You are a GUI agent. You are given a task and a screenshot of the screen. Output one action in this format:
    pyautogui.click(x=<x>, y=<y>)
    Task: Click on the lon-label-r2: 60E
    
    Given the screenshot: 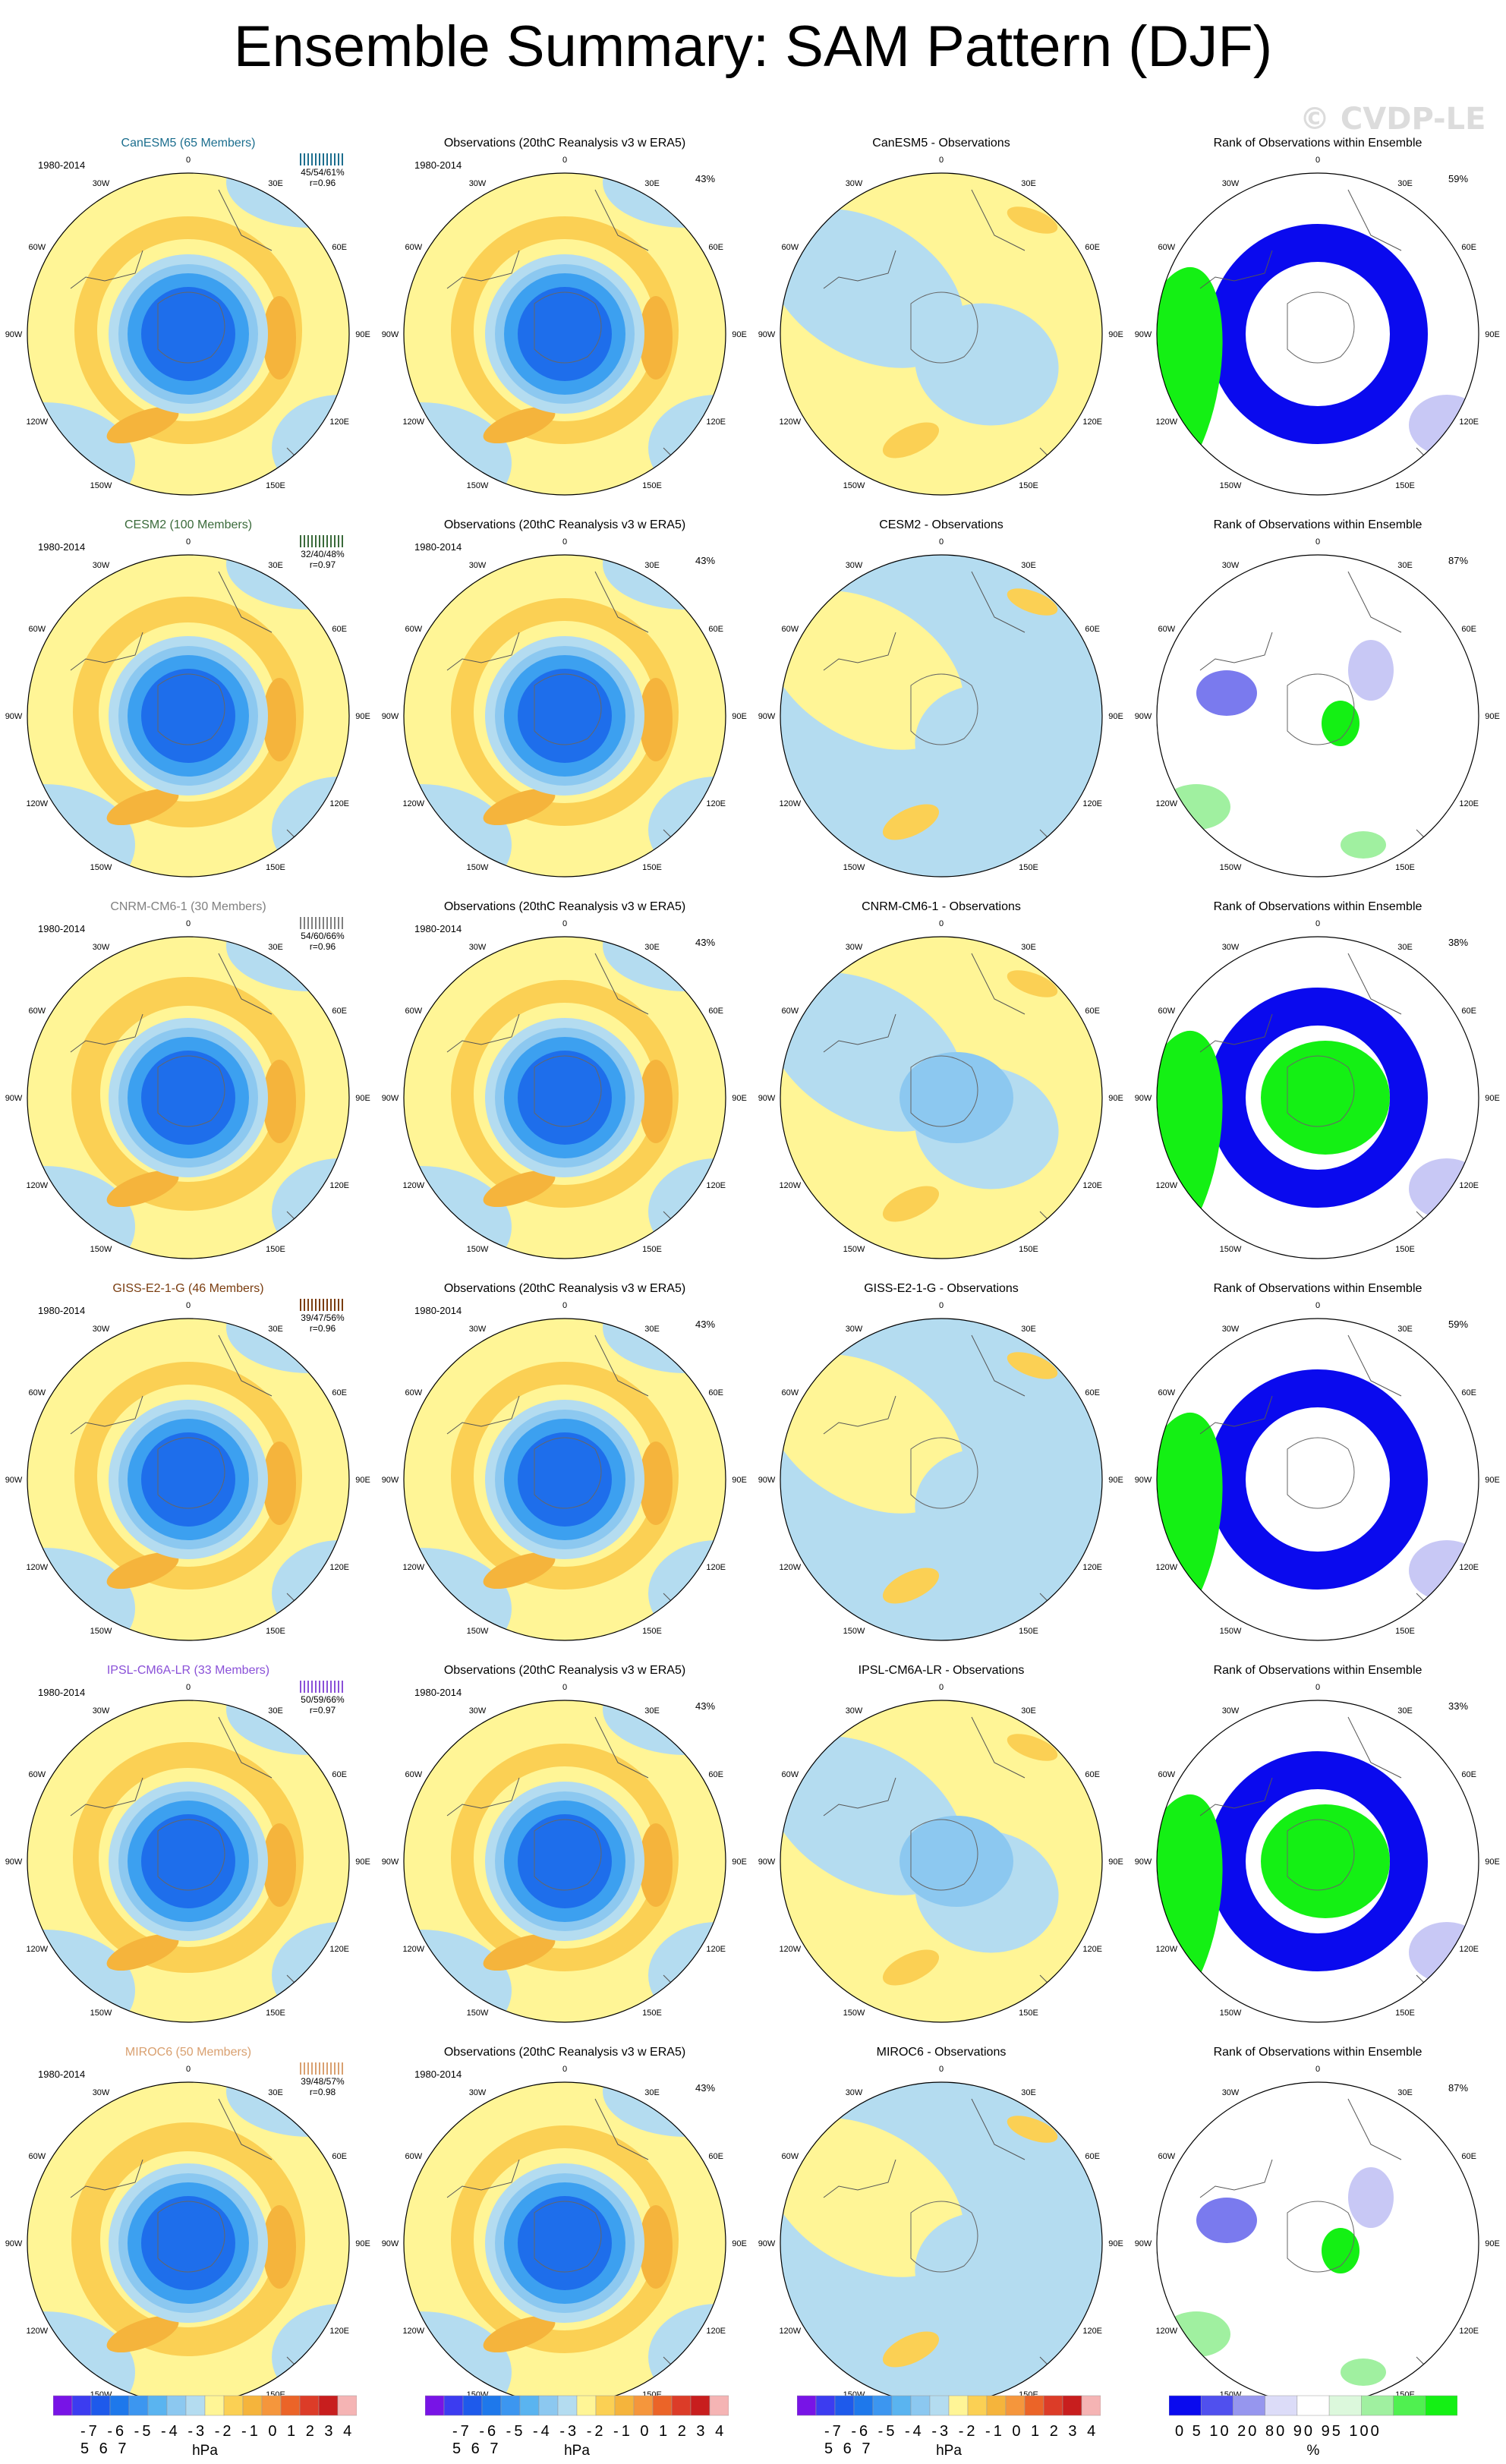 What is the action you would take?
    pyautogui.click(x=1092, y=248)
    